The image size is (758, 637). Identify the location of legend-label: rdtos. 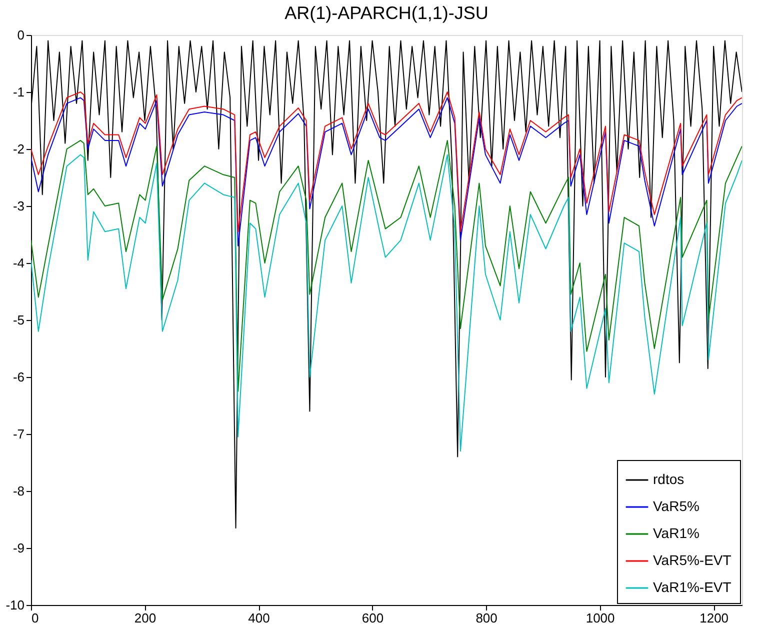
(668, 479).